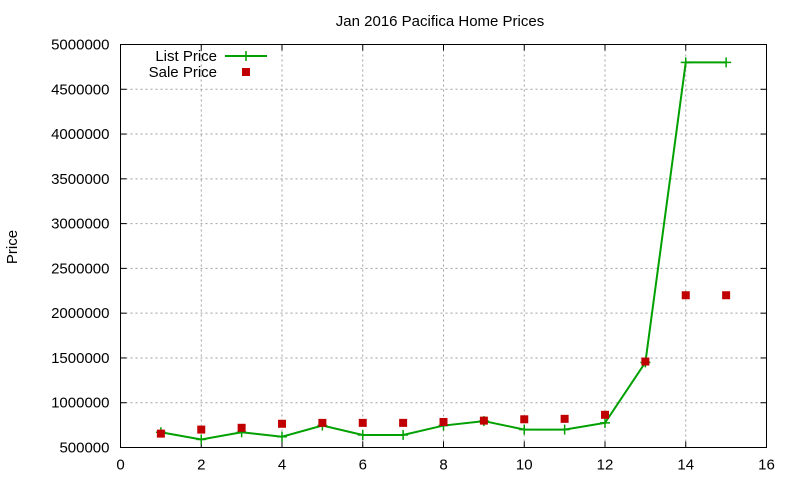 The image size is (800, 480). What do you see at coordinates (685, 465) in the screenshot?
I see `x-tick-label: 14` at bounding box center [685, 465].